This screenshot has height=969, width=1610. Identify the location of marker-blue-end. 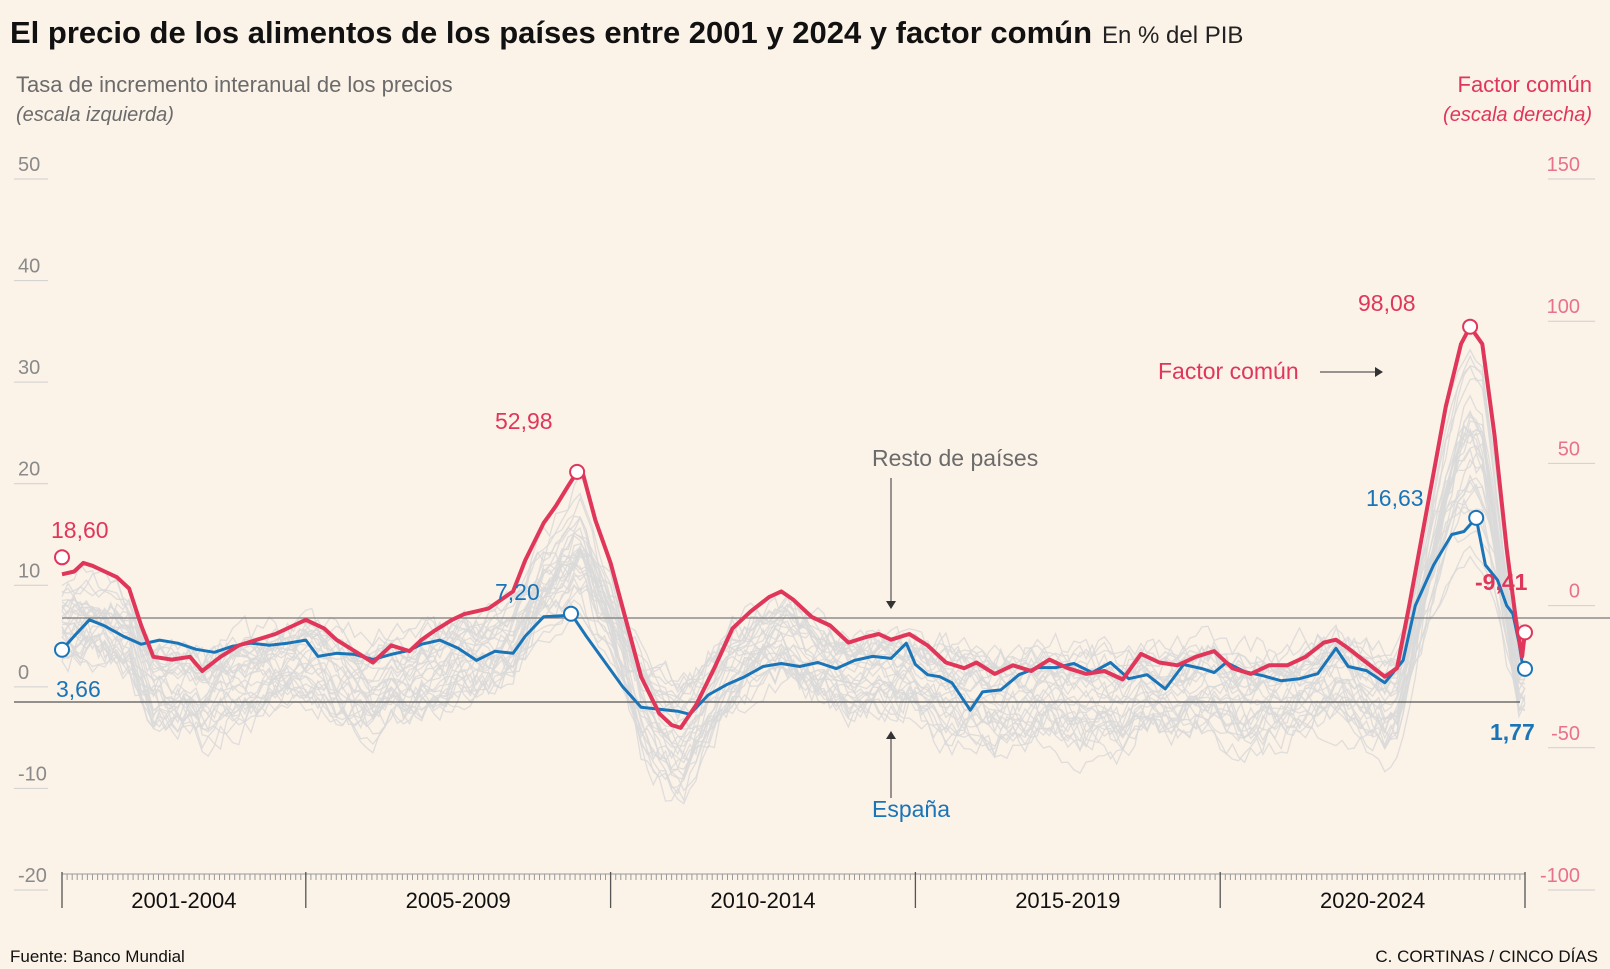
(1525, 668).